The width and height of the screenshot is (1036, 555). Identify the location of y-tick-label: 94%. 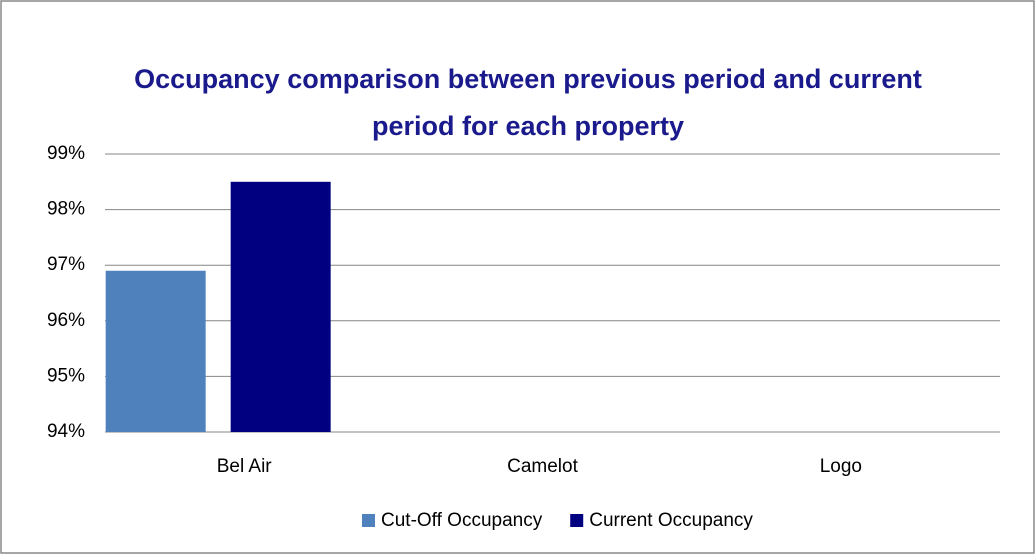
(66, 431).